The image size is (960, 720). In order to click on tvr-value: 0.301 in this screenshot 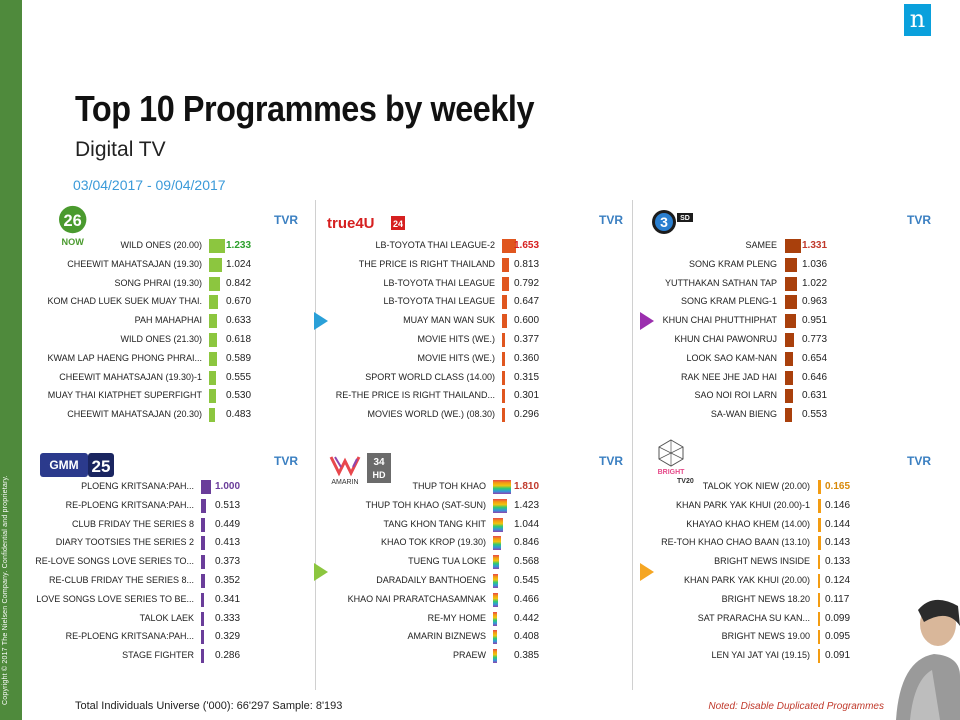, I will do `click(527, 396)`.